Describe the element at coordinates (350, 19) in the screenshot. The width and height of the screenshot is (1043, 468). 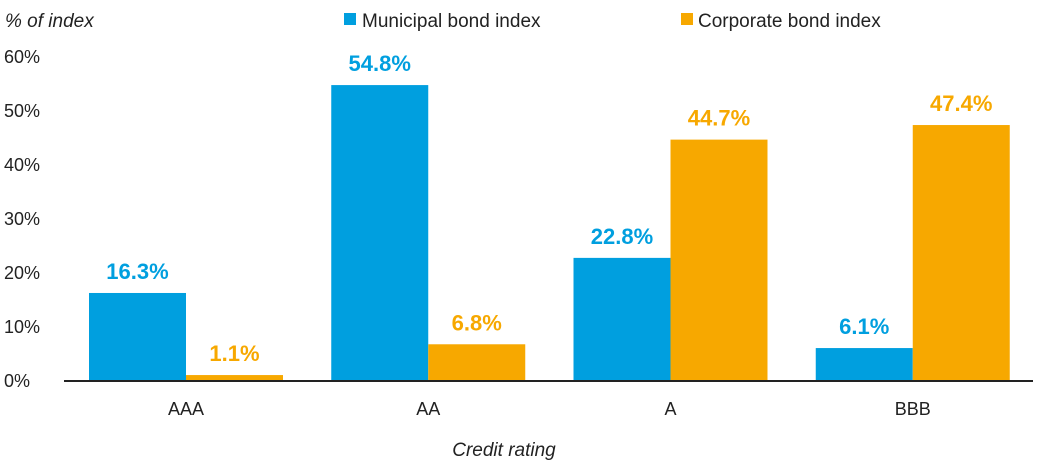
I see `legend-swatch-municipal` at that location.